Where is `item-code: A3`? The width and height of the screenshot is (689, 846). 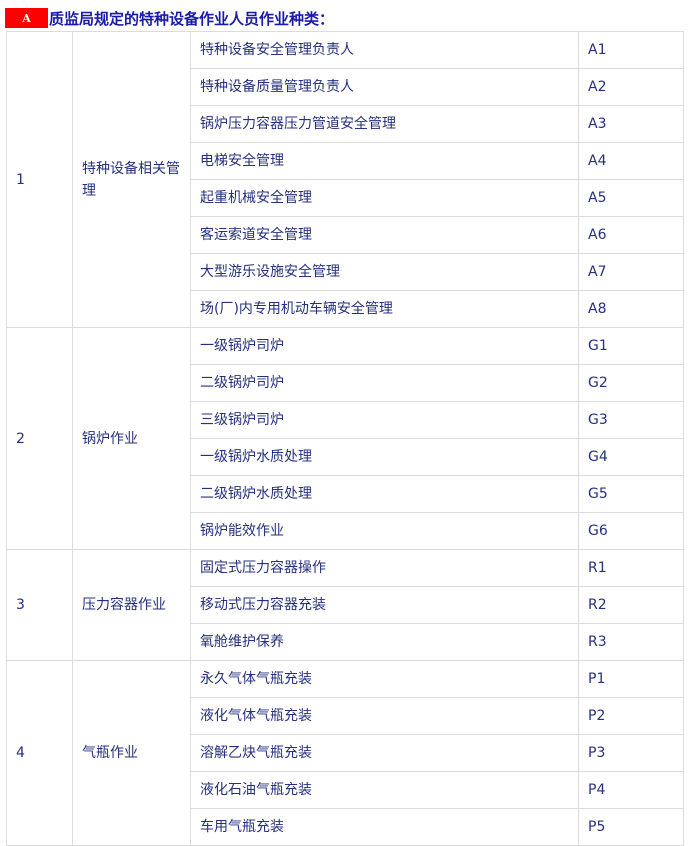
item-code: A3 is located at coordinates (631, 124).